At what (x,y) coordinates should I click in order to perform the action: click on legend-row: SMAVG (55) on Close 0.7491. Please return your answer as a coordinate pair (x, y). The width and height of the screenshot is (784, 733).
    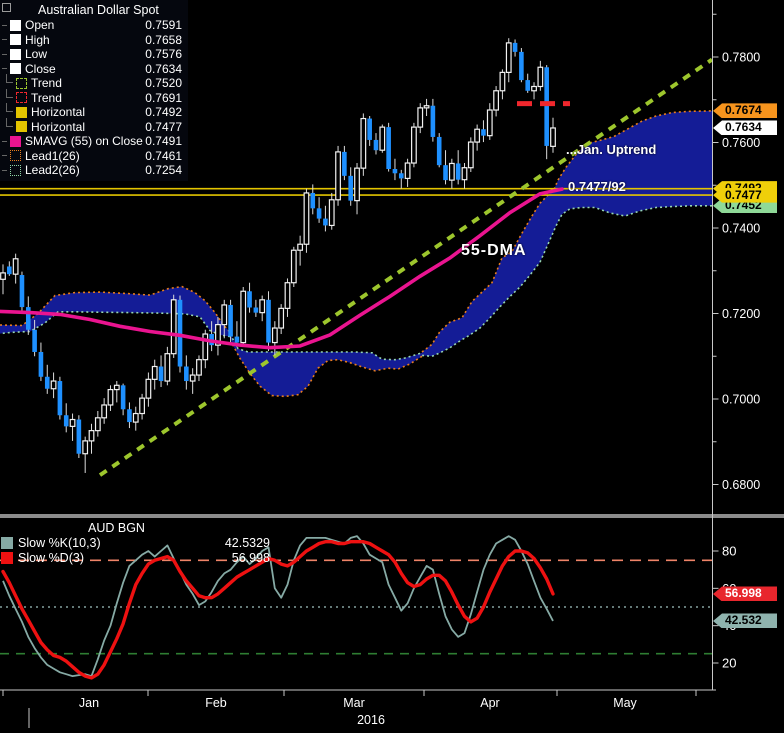
    Looking at the image, I should click on (93, 141).